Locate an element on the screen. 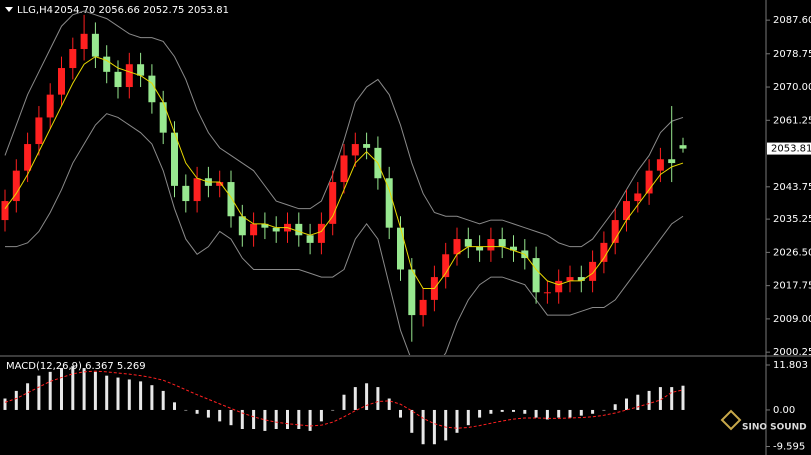 The image size is (811, 455). y-tick-label: 2043.75 is located at coordinates (792, 187).